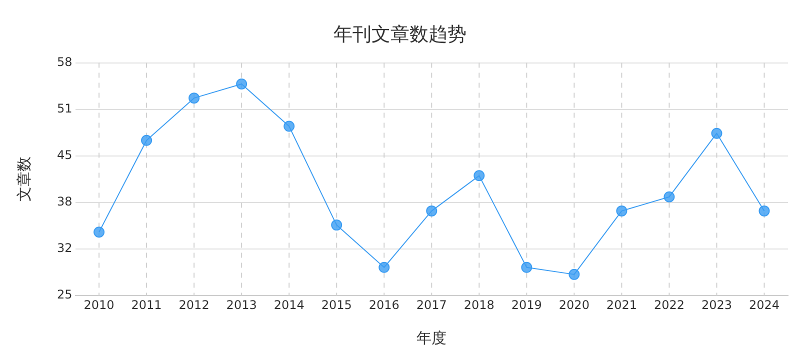 The image size is (810, 360). I want to click on x-tick-label: 2024, so click(764, 305).